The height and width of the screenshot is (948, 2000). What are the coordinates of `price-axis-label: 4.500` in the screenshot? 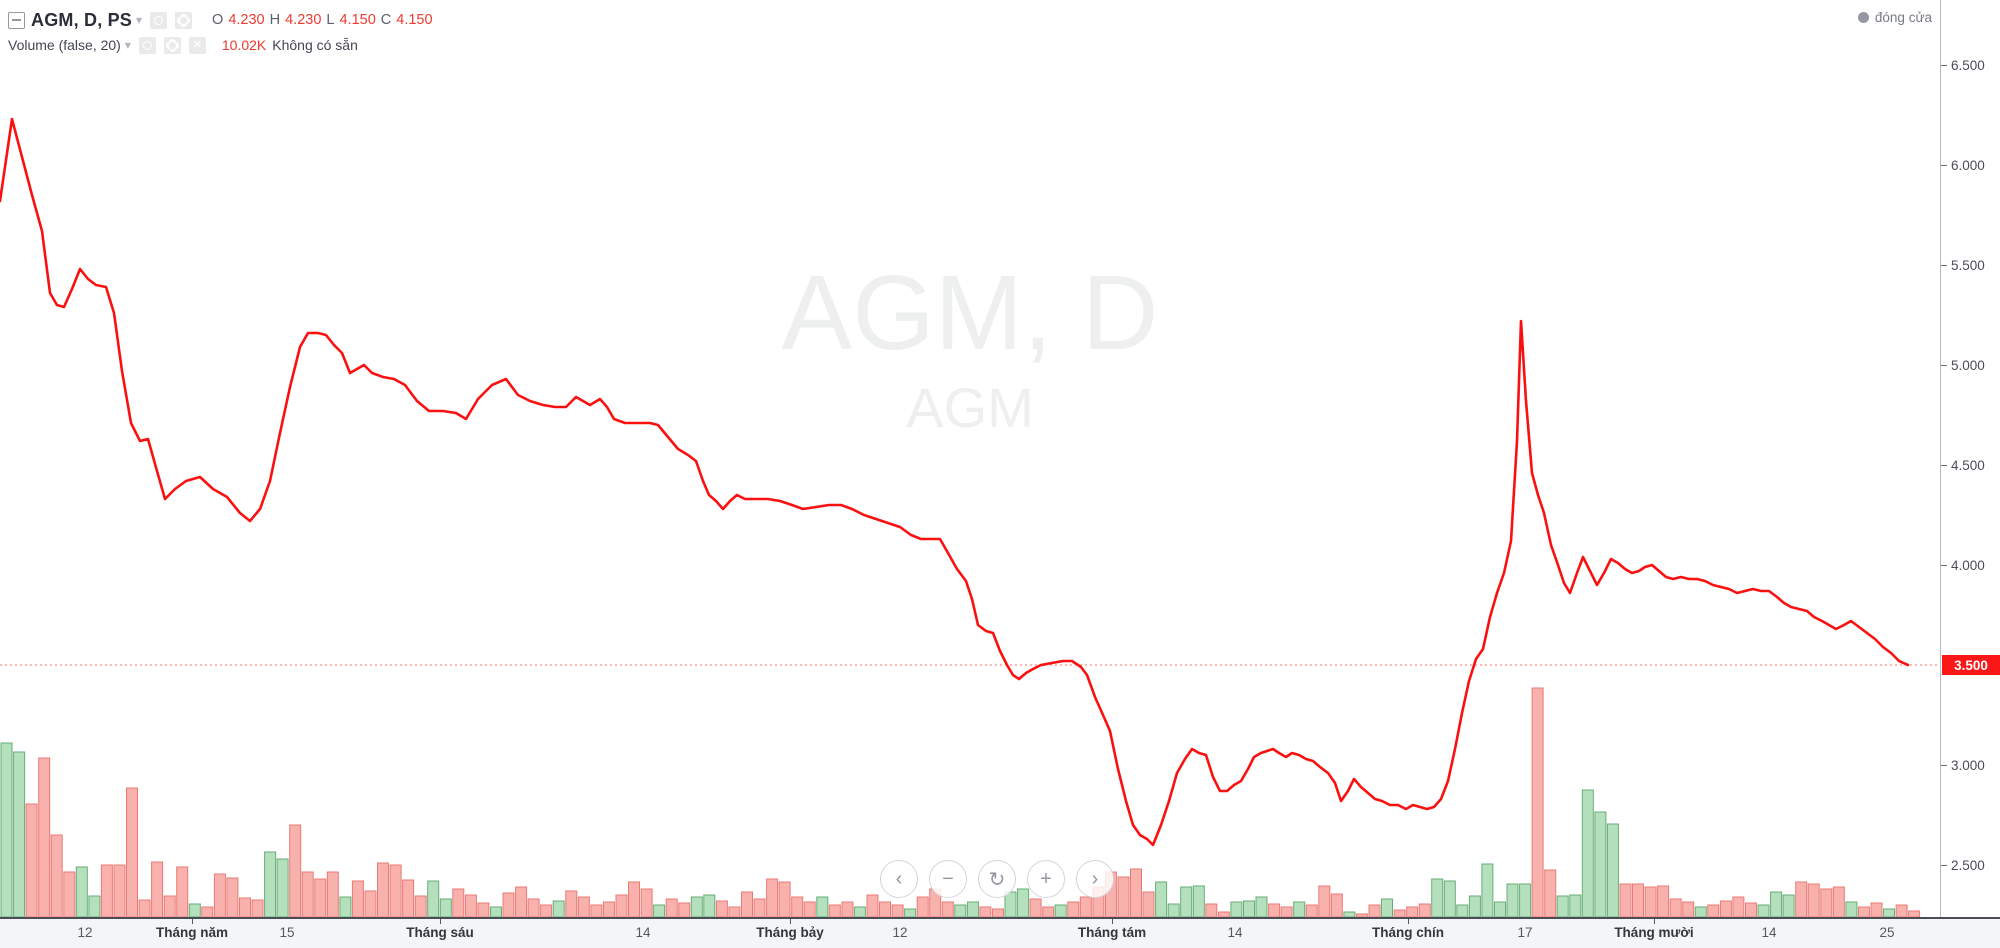 It's located at (1968, 465).